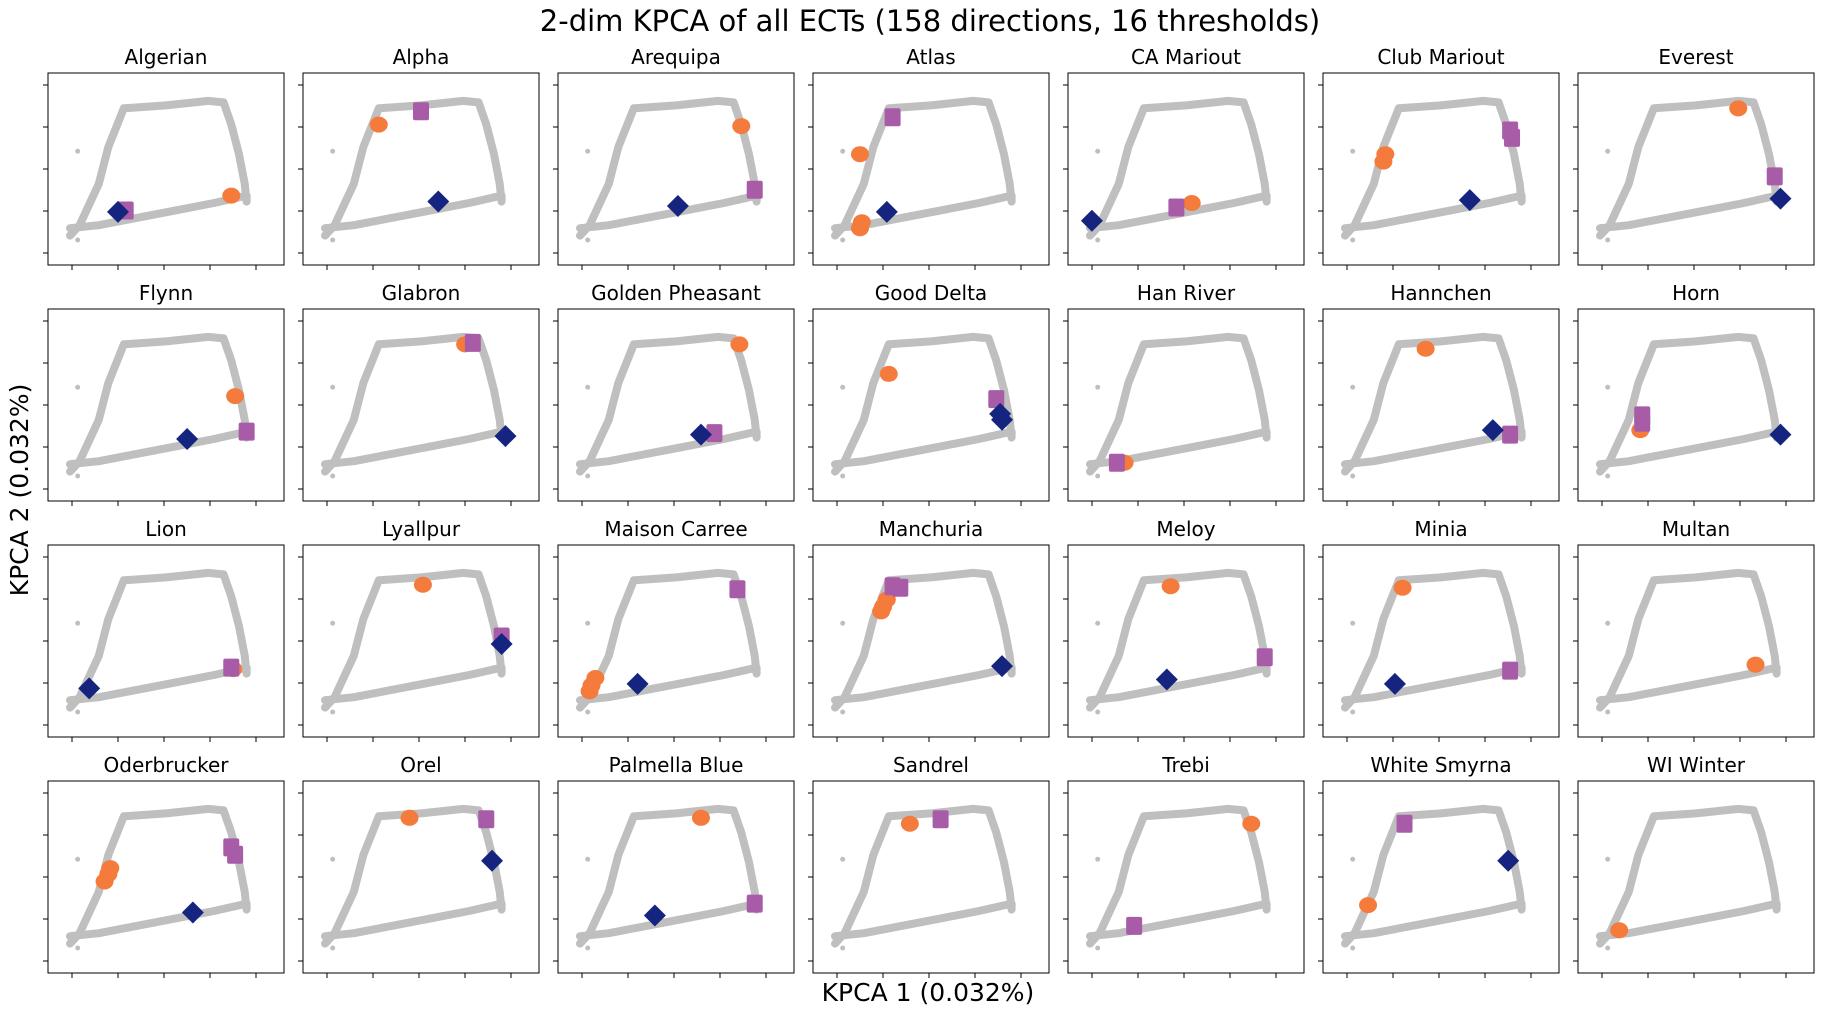 The height and width of the screenshot is (1016, 1823). What do you see at coordinates (1184, 865) in the screenshot?
I see `panel-trebi: Trebi` at bounding box center [1184, 865].